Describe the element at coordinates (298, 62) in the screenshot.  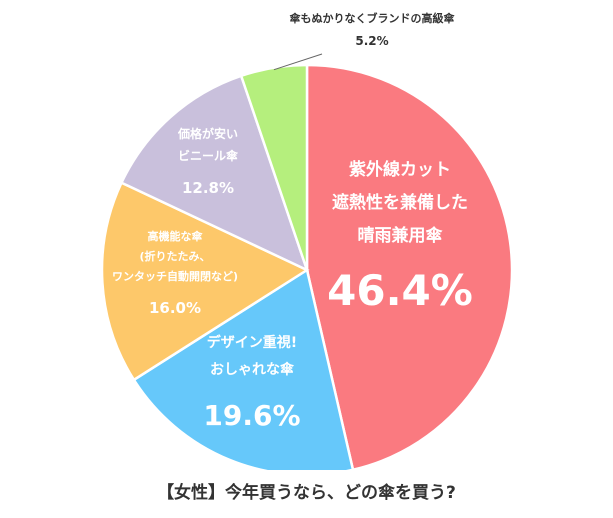
I see `leader-line` at that location.